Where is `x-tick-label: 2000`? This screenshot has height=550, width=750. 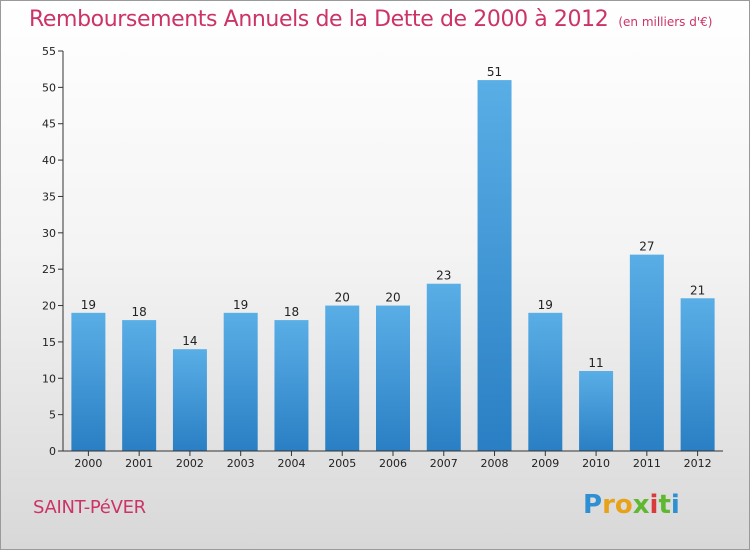
x-tick-label: 2000 is located at coordinates (88, 463).